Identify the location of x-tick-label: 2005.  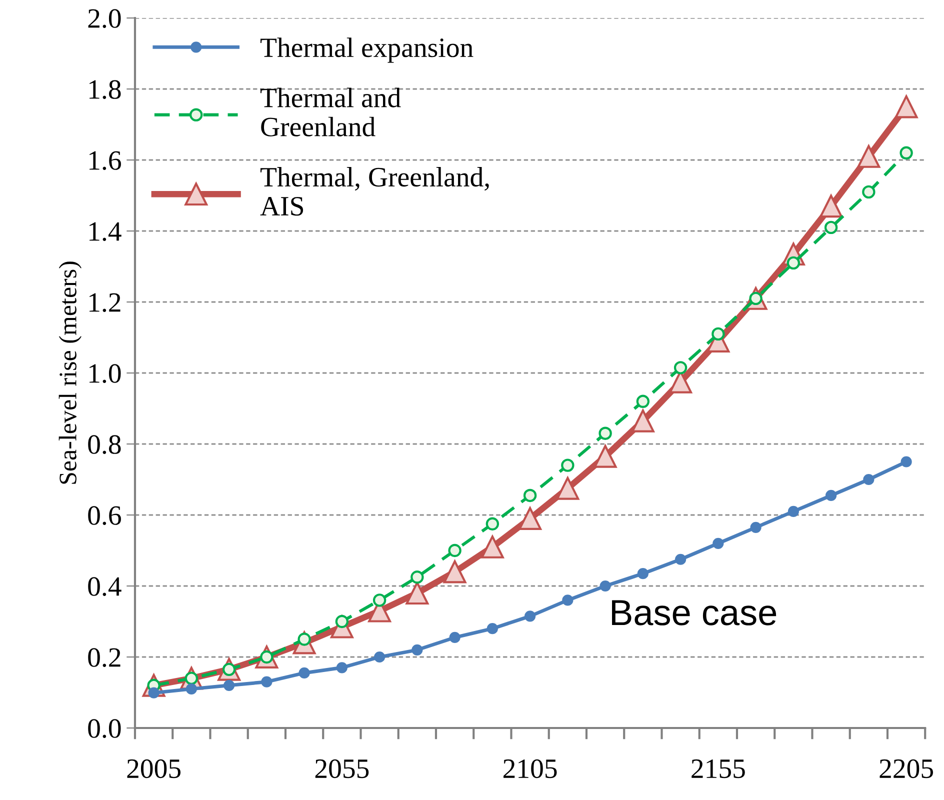
(153, 768).